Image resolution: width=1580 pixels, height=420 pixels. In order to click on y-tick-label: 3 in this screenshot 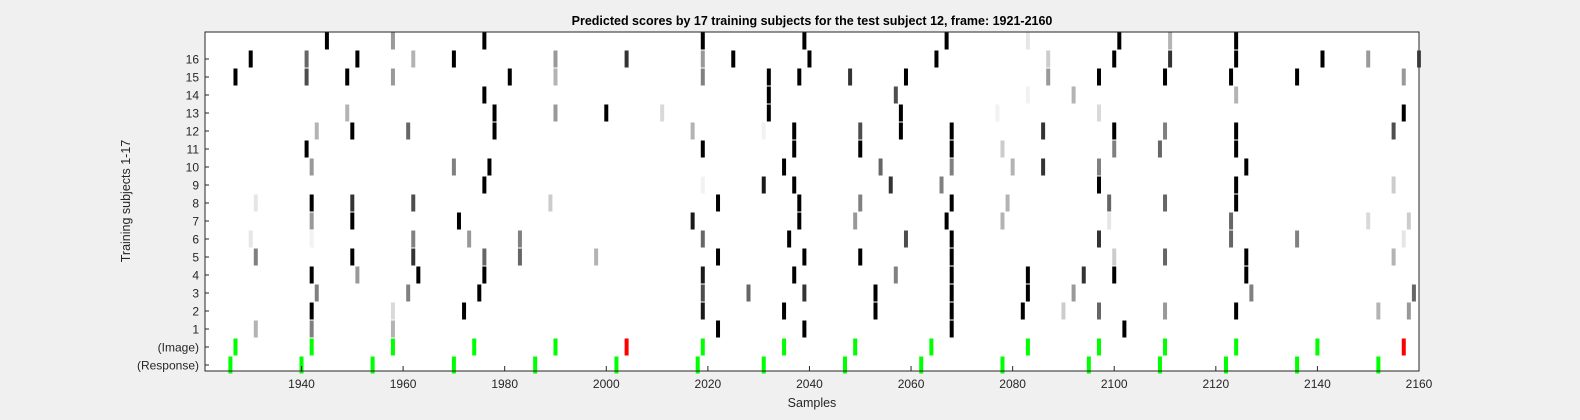, I will do `click(195, 294)`.